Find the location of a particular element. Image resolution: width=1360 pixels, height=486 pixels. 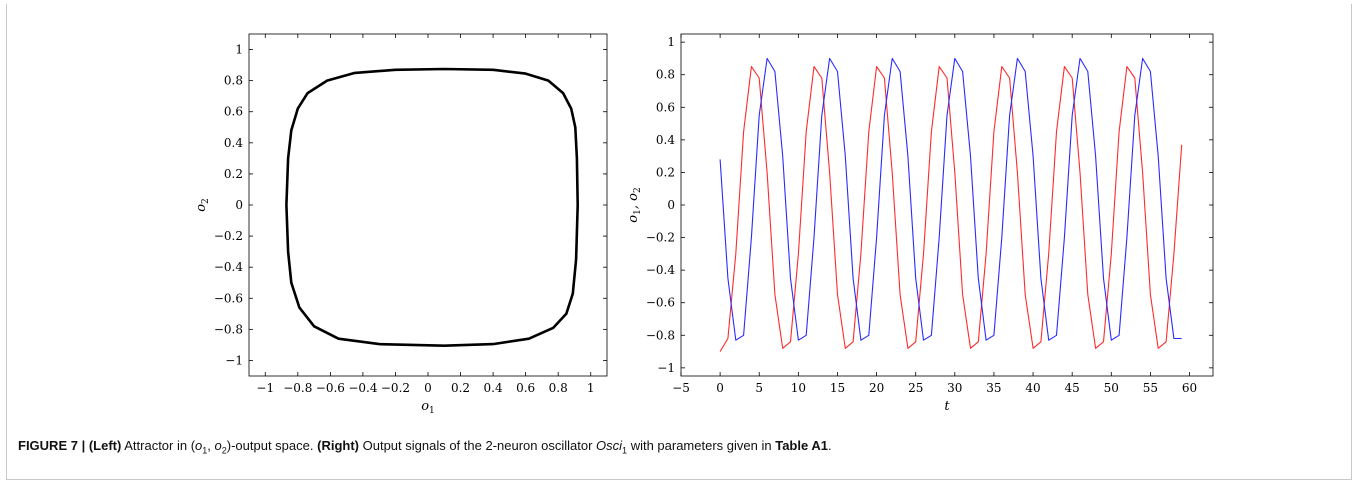

figure-label: FIGURE 7 | is located at coordinates (52, 445).